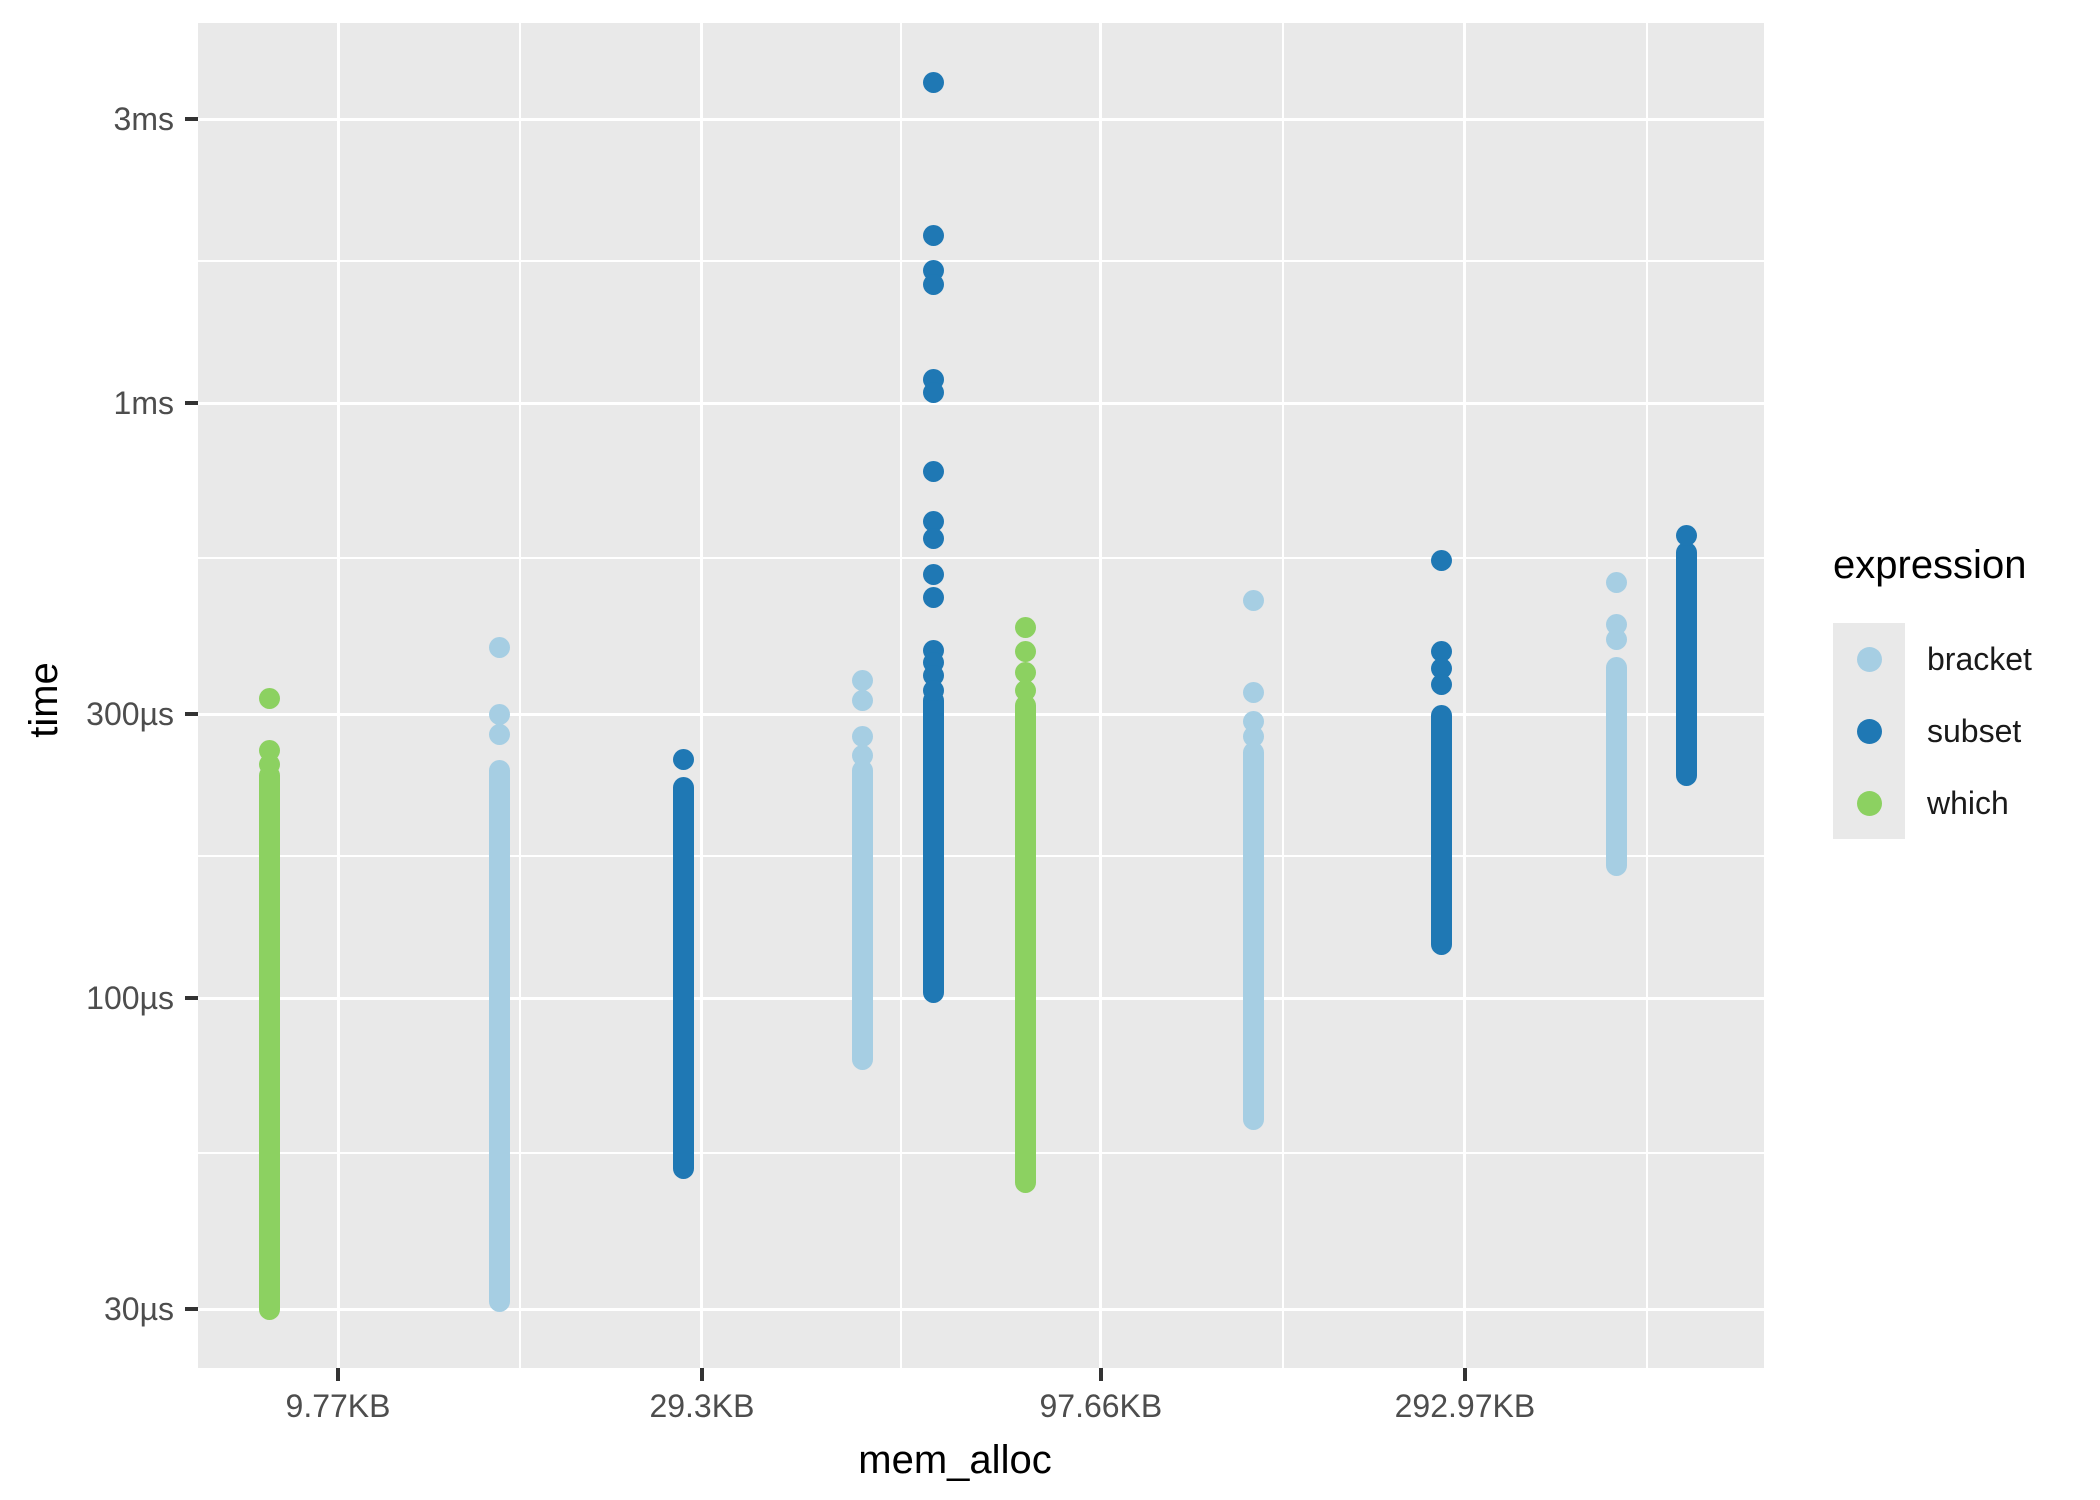  What do you see at coordinates (44, 700) in the screenshot?
I see `y-axis-title: time` at bounding box center [44, 700].